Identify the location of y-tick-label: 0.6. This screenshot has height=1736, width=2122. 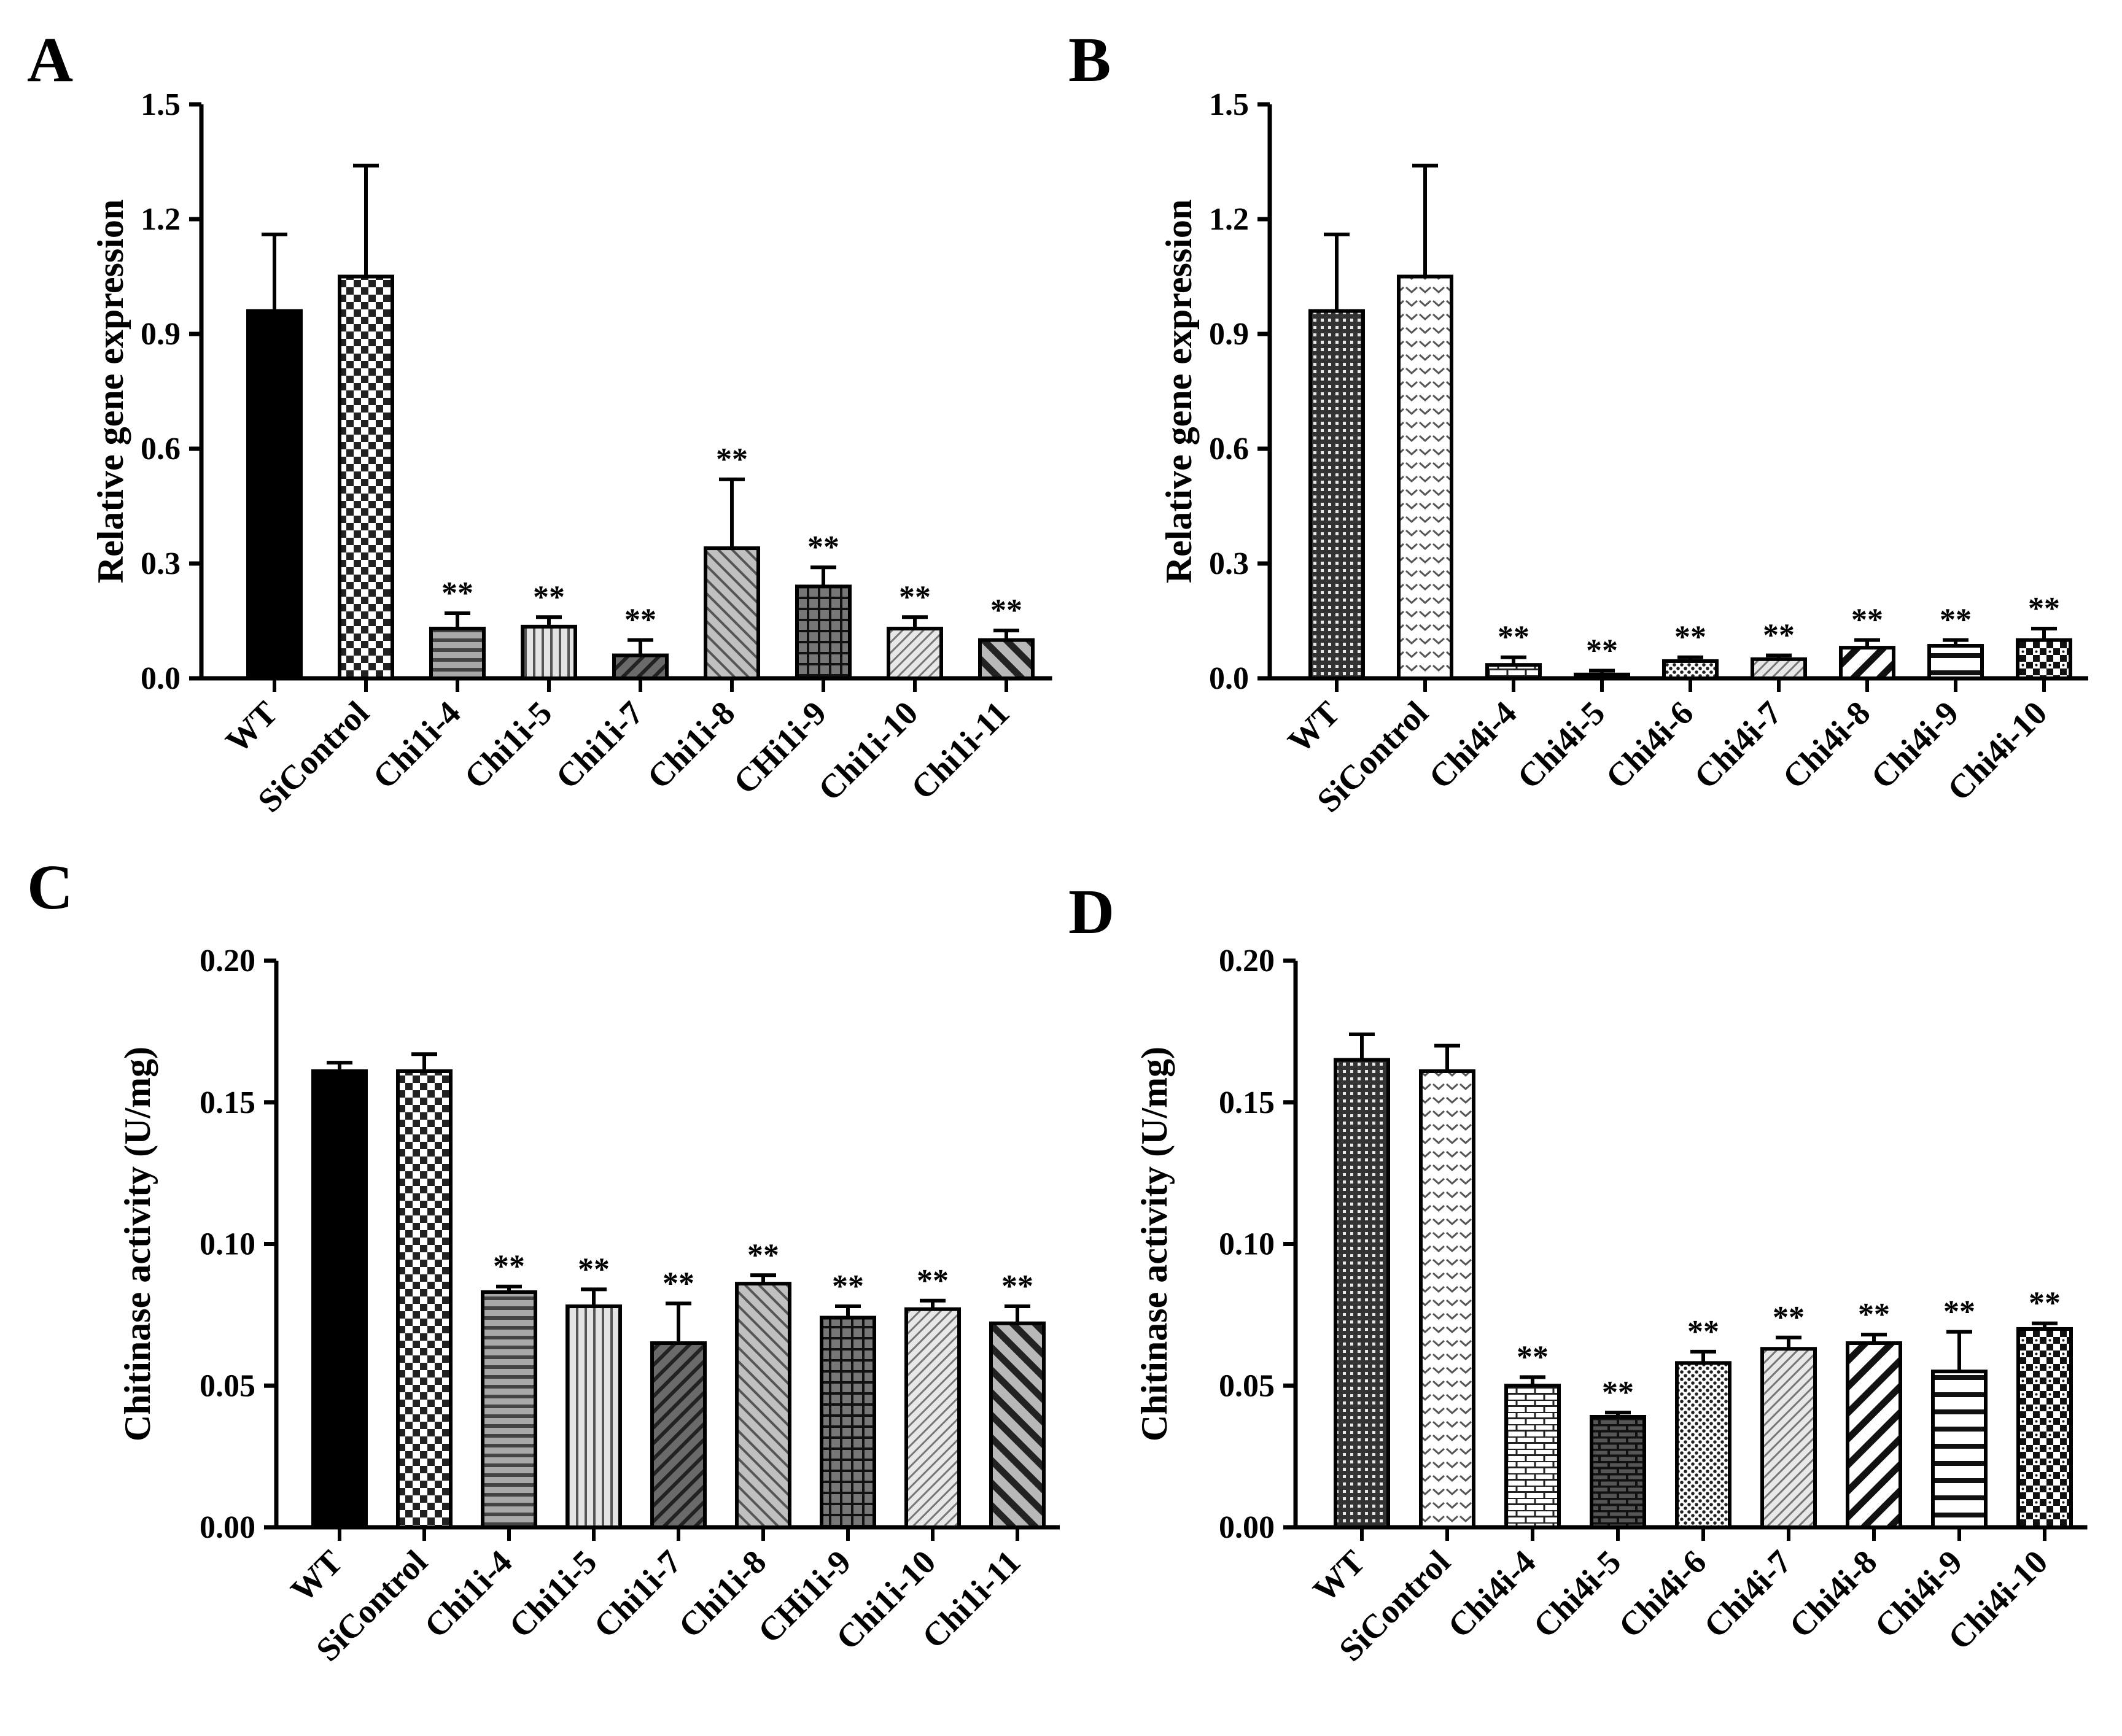
(1229, 449).